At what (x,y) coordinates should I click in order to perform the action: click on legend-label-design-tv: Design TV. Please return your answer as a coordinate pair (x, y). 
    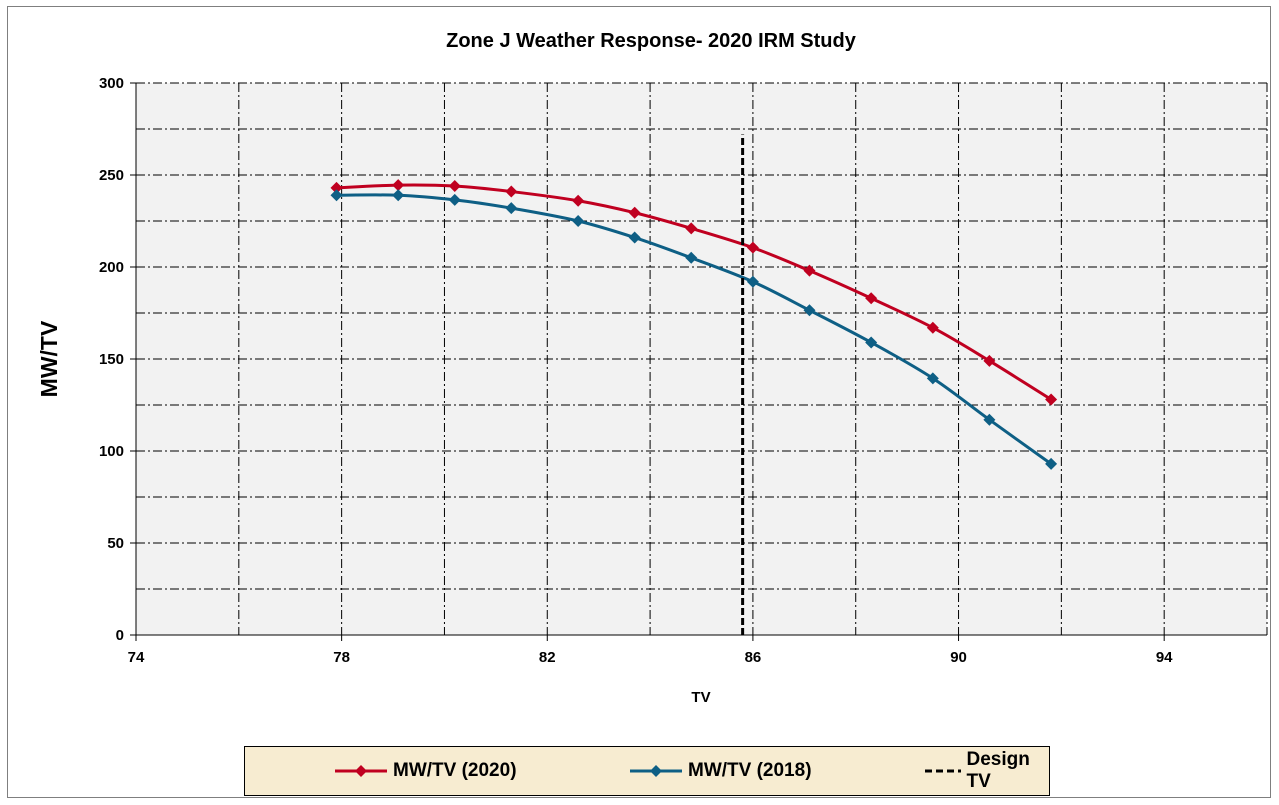
    Looking at the image, I should click on (998, 770).